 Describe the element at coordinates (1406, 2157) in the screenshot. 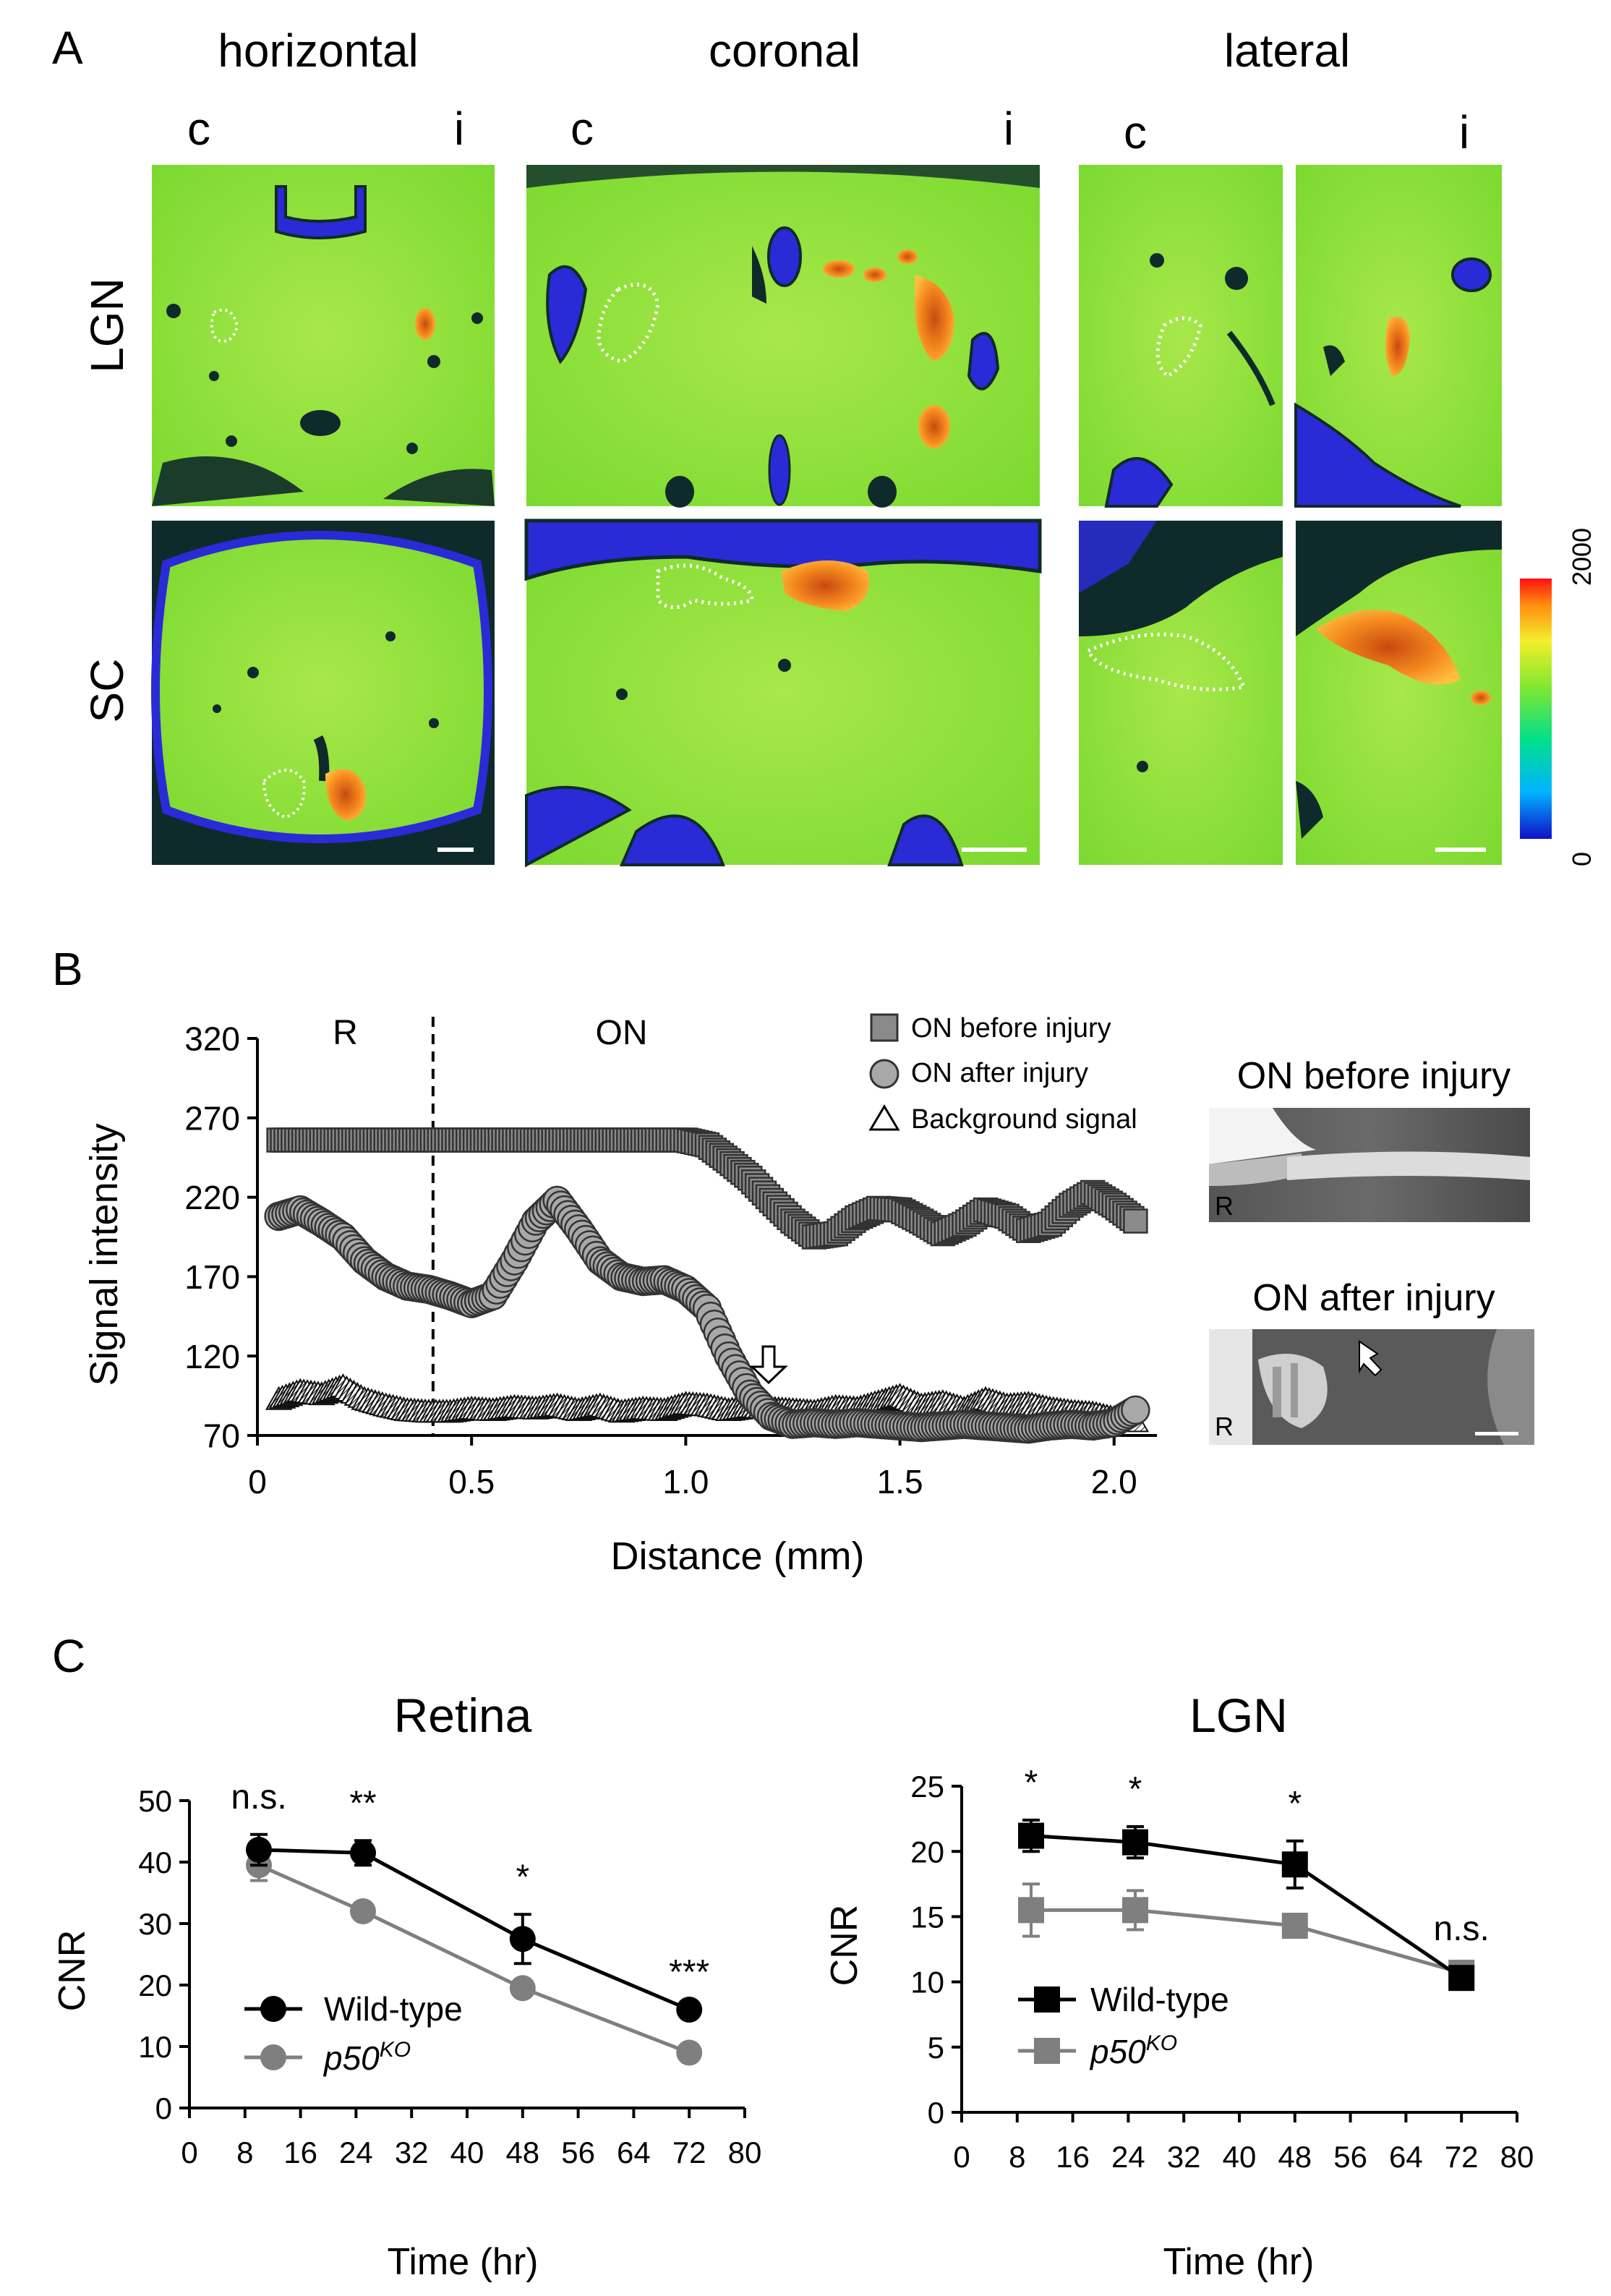

I see `x-tick-label: 64` at that location.